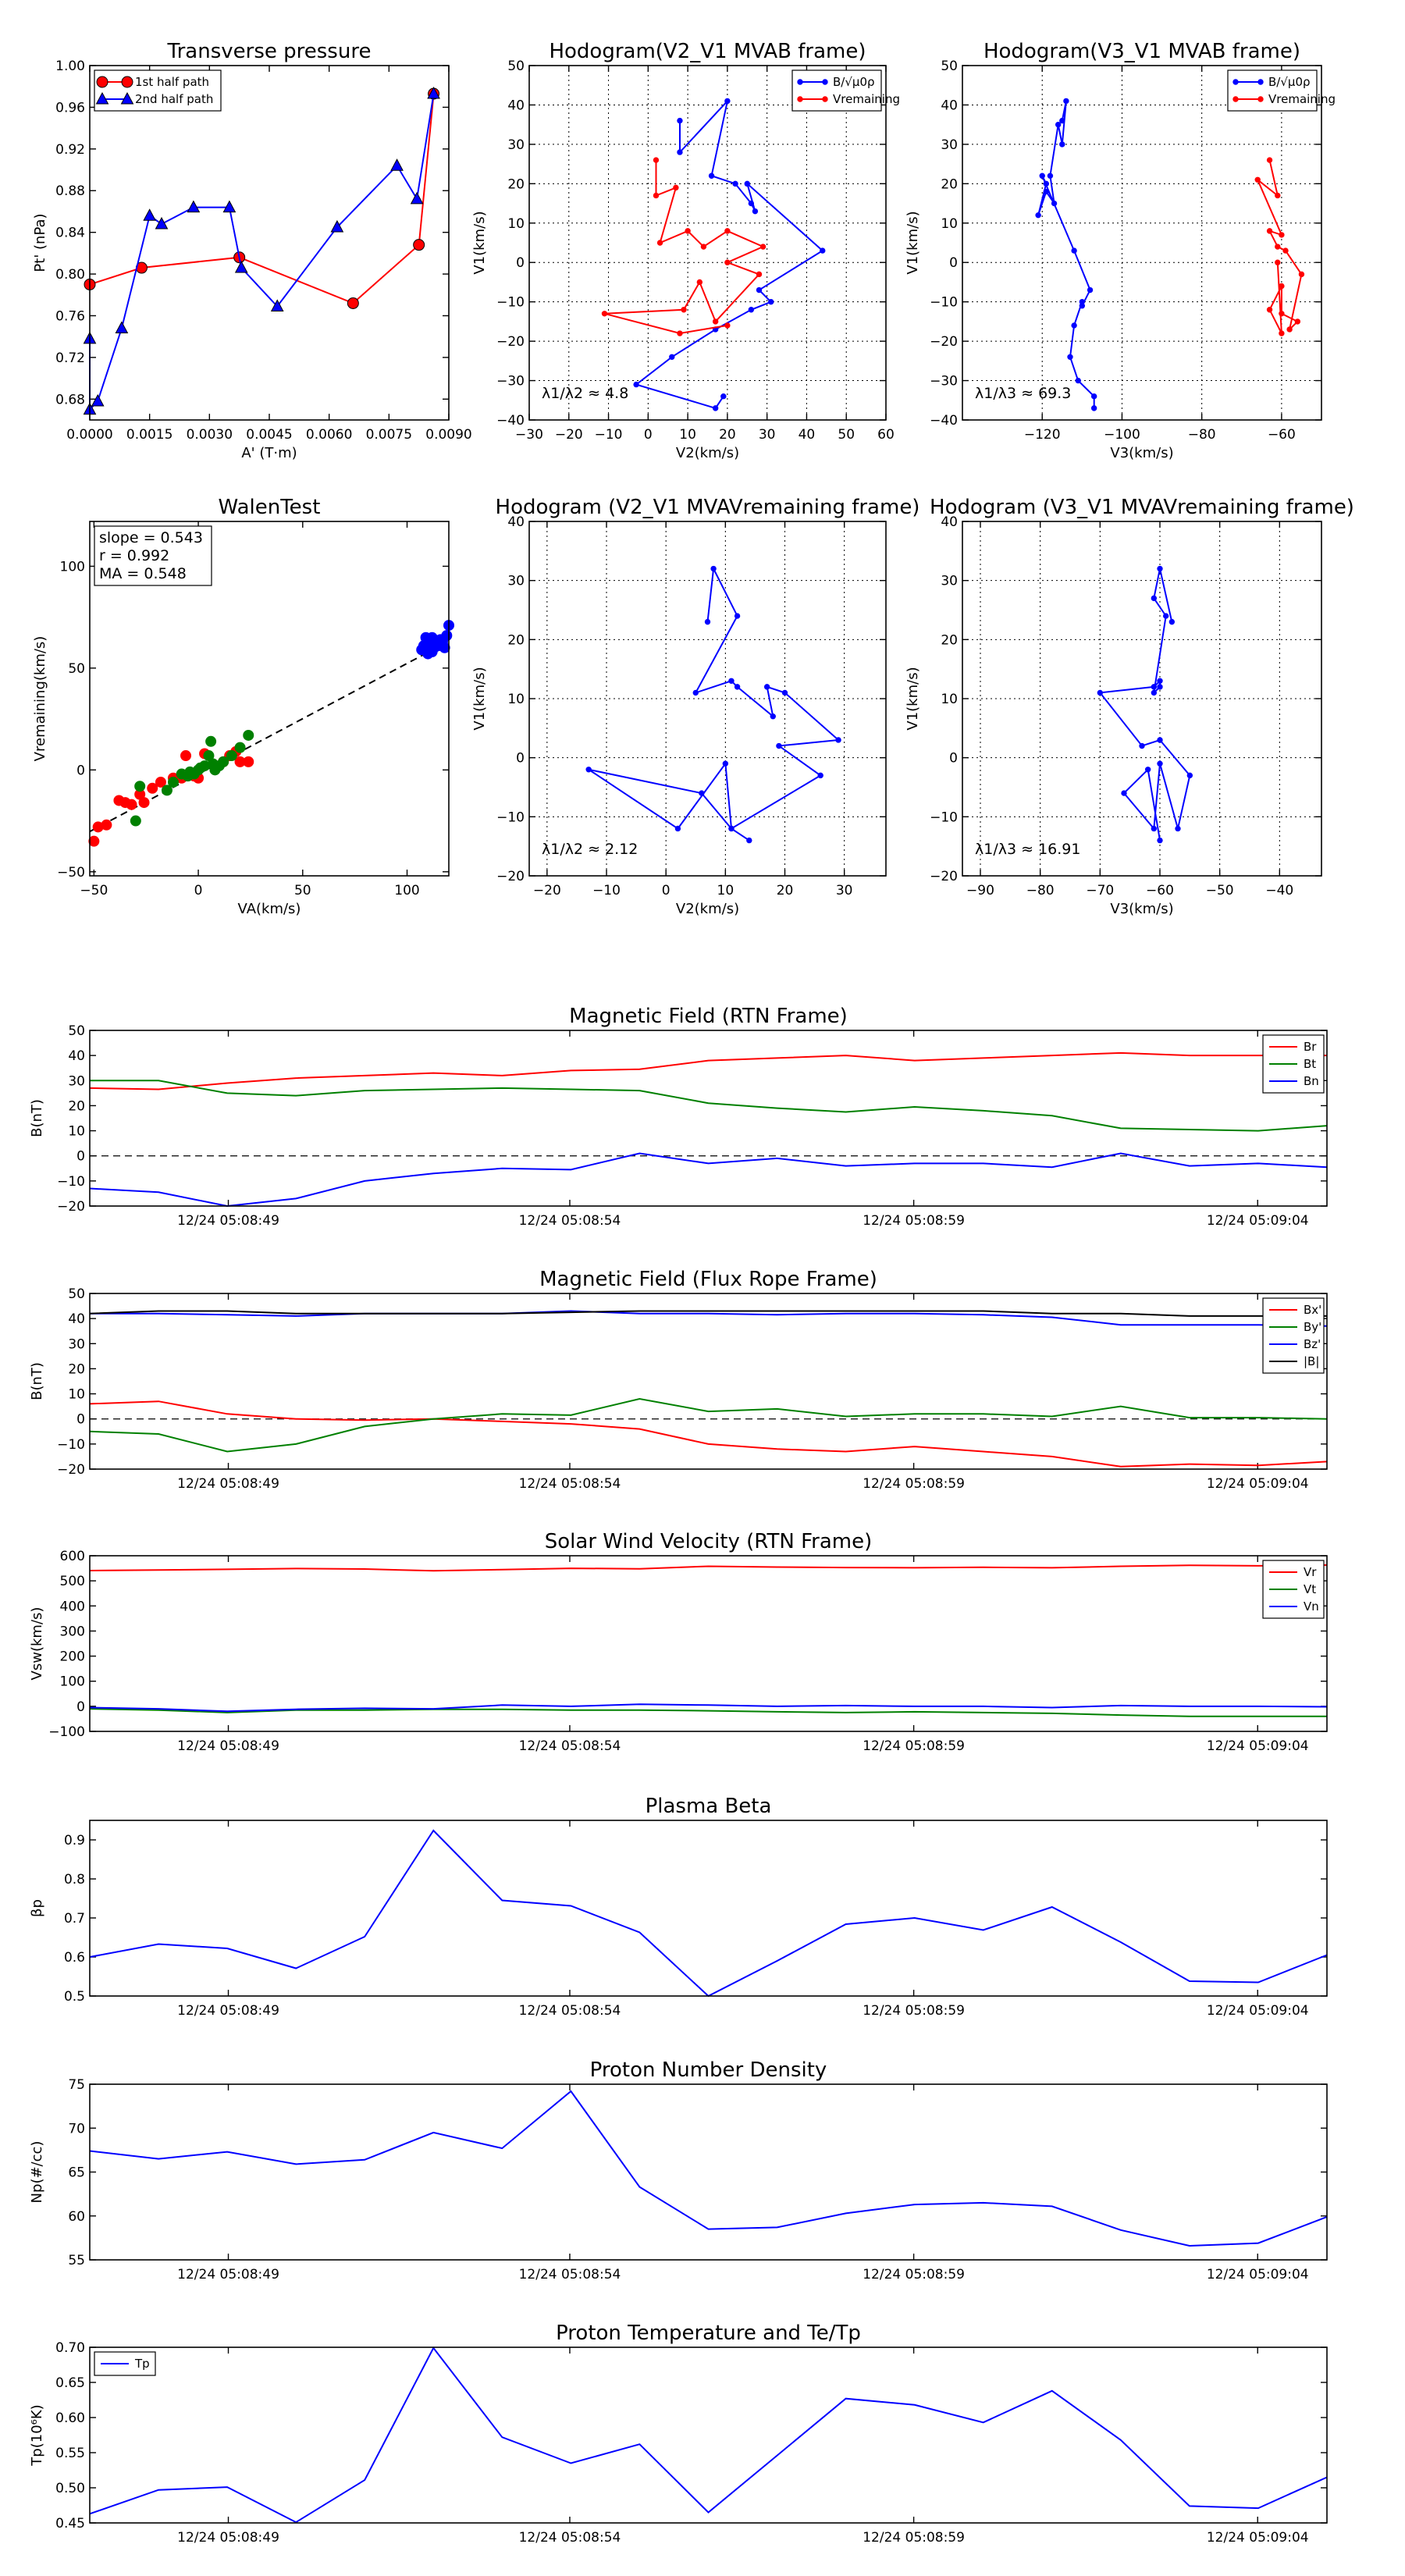 Image resolution: width=1405 pixels, height=2576 pixels. Describe the element at coordinates (1312, 1310) in the screenshot. I see `mag_fr-legend-label: Bx'` at that location.